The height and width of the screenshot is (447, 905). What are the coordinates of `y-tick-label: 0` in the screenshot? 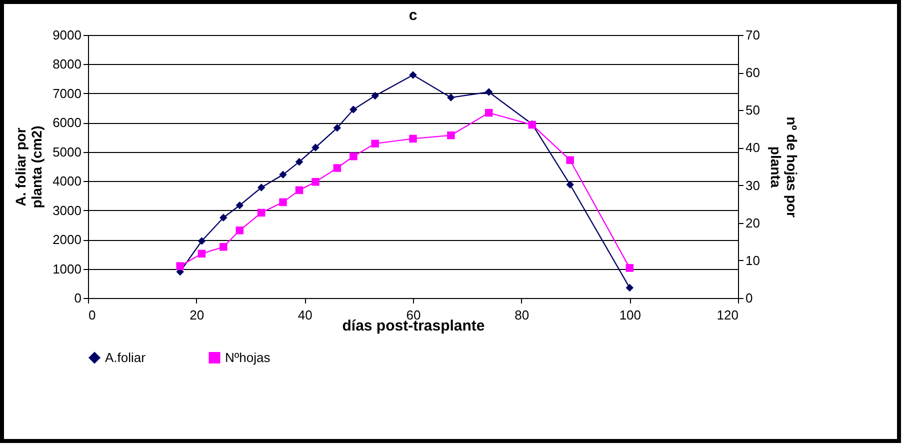 It's located at (78, 298).